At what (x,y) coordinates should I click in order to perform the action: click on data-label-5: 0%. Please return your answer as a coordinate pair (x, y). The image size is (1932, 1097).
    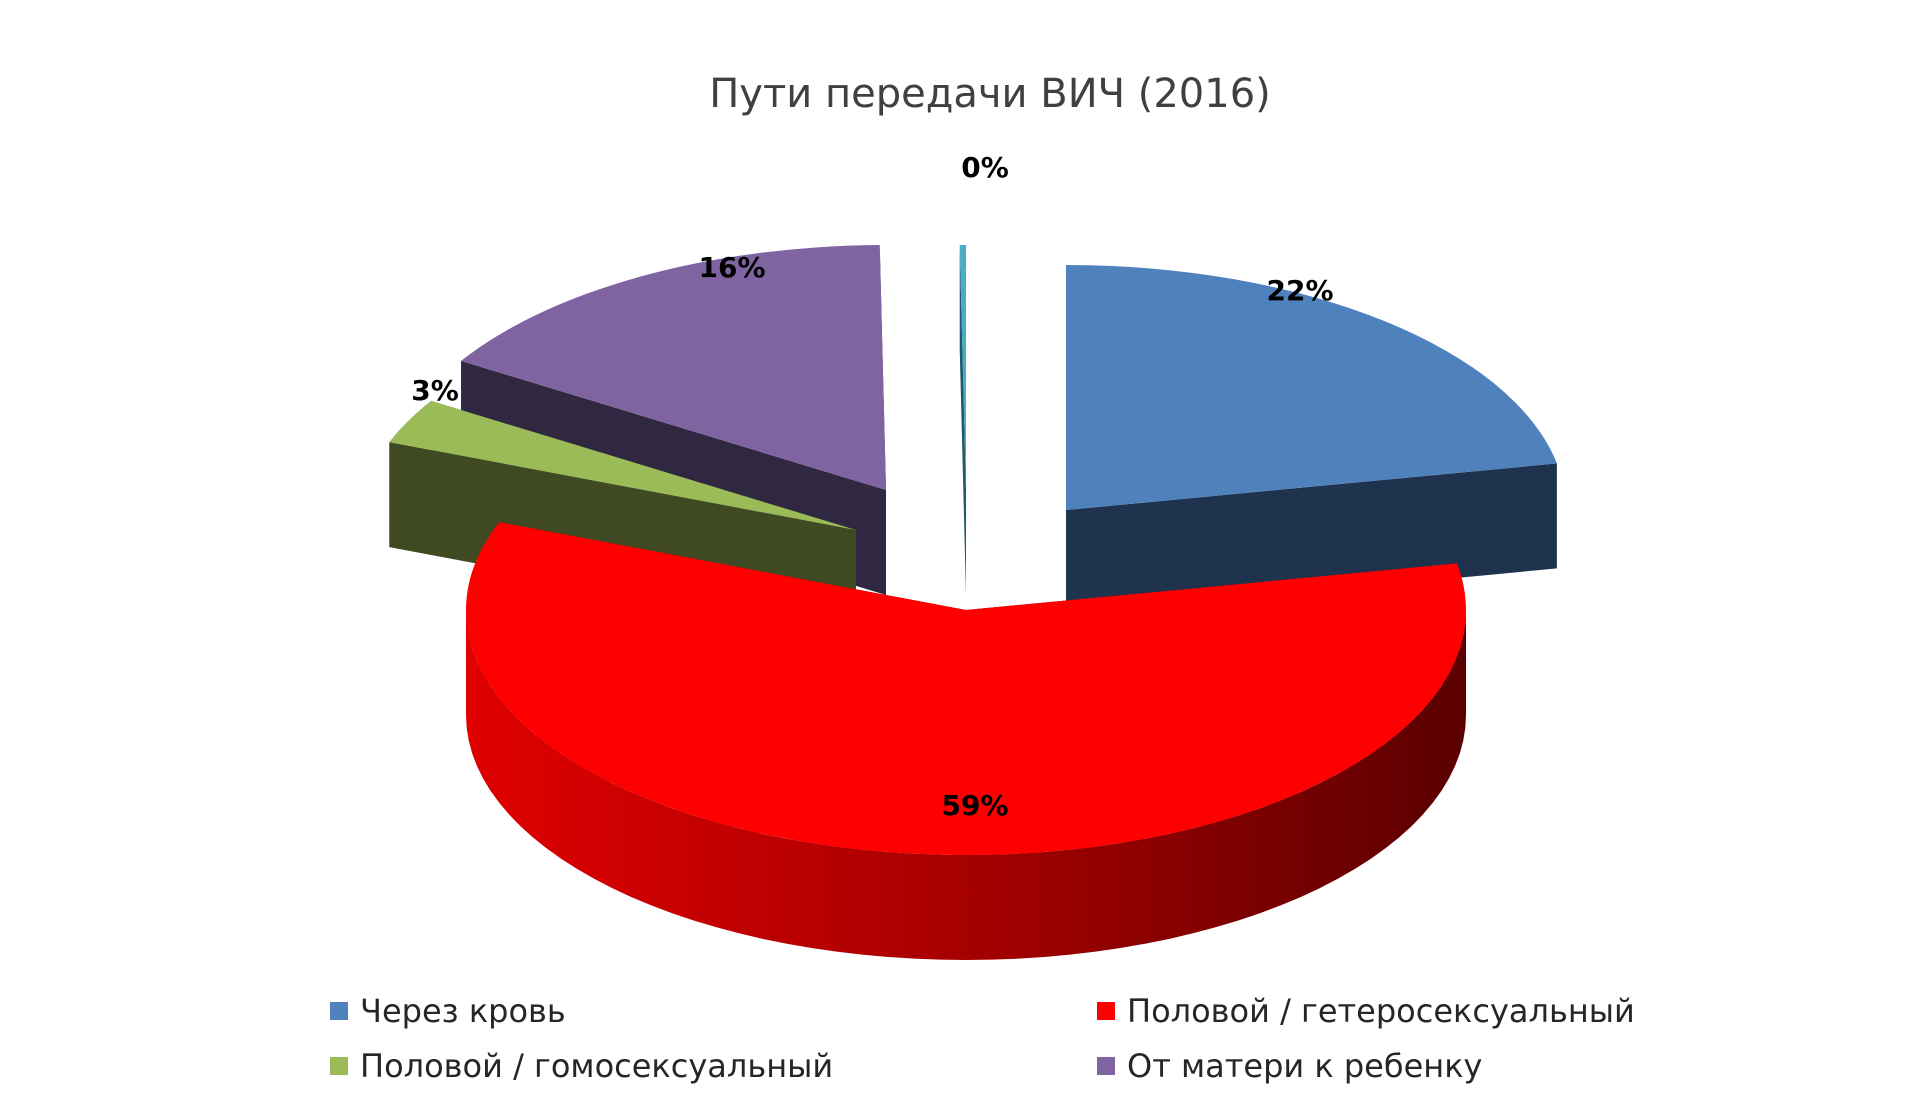
    Looking at the image, I should click on (985, 167).